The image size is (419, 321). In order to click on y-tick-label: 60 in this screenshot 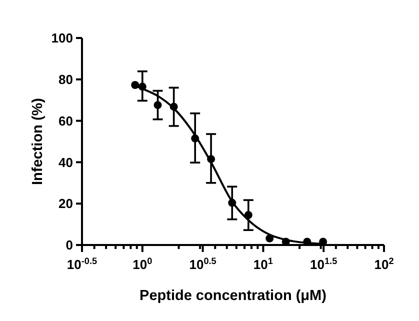, I will do `click(65, 120)`.